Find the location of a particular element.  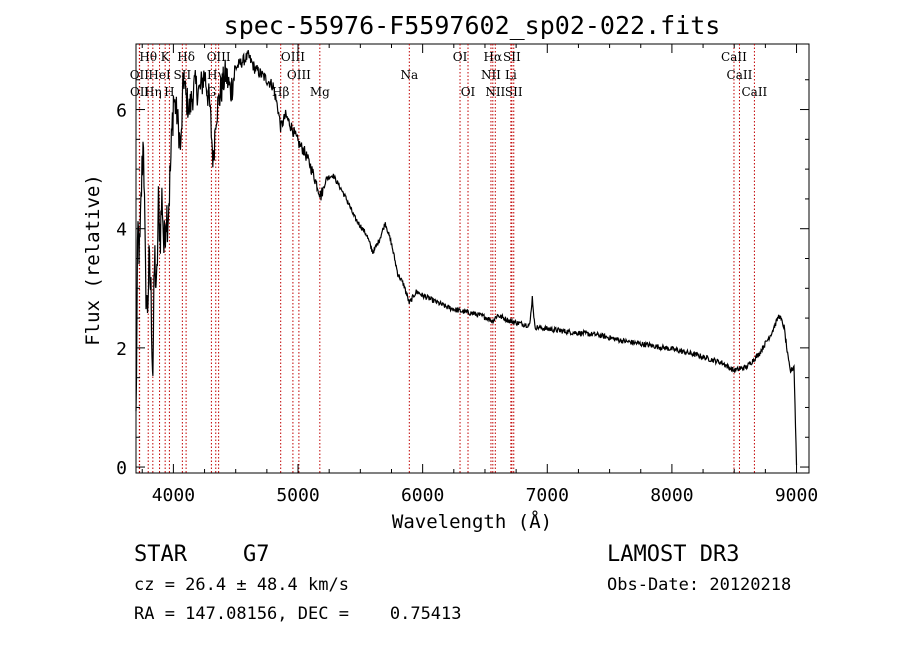

x-tick-label: 6000 is located at coordinates (422, 495).